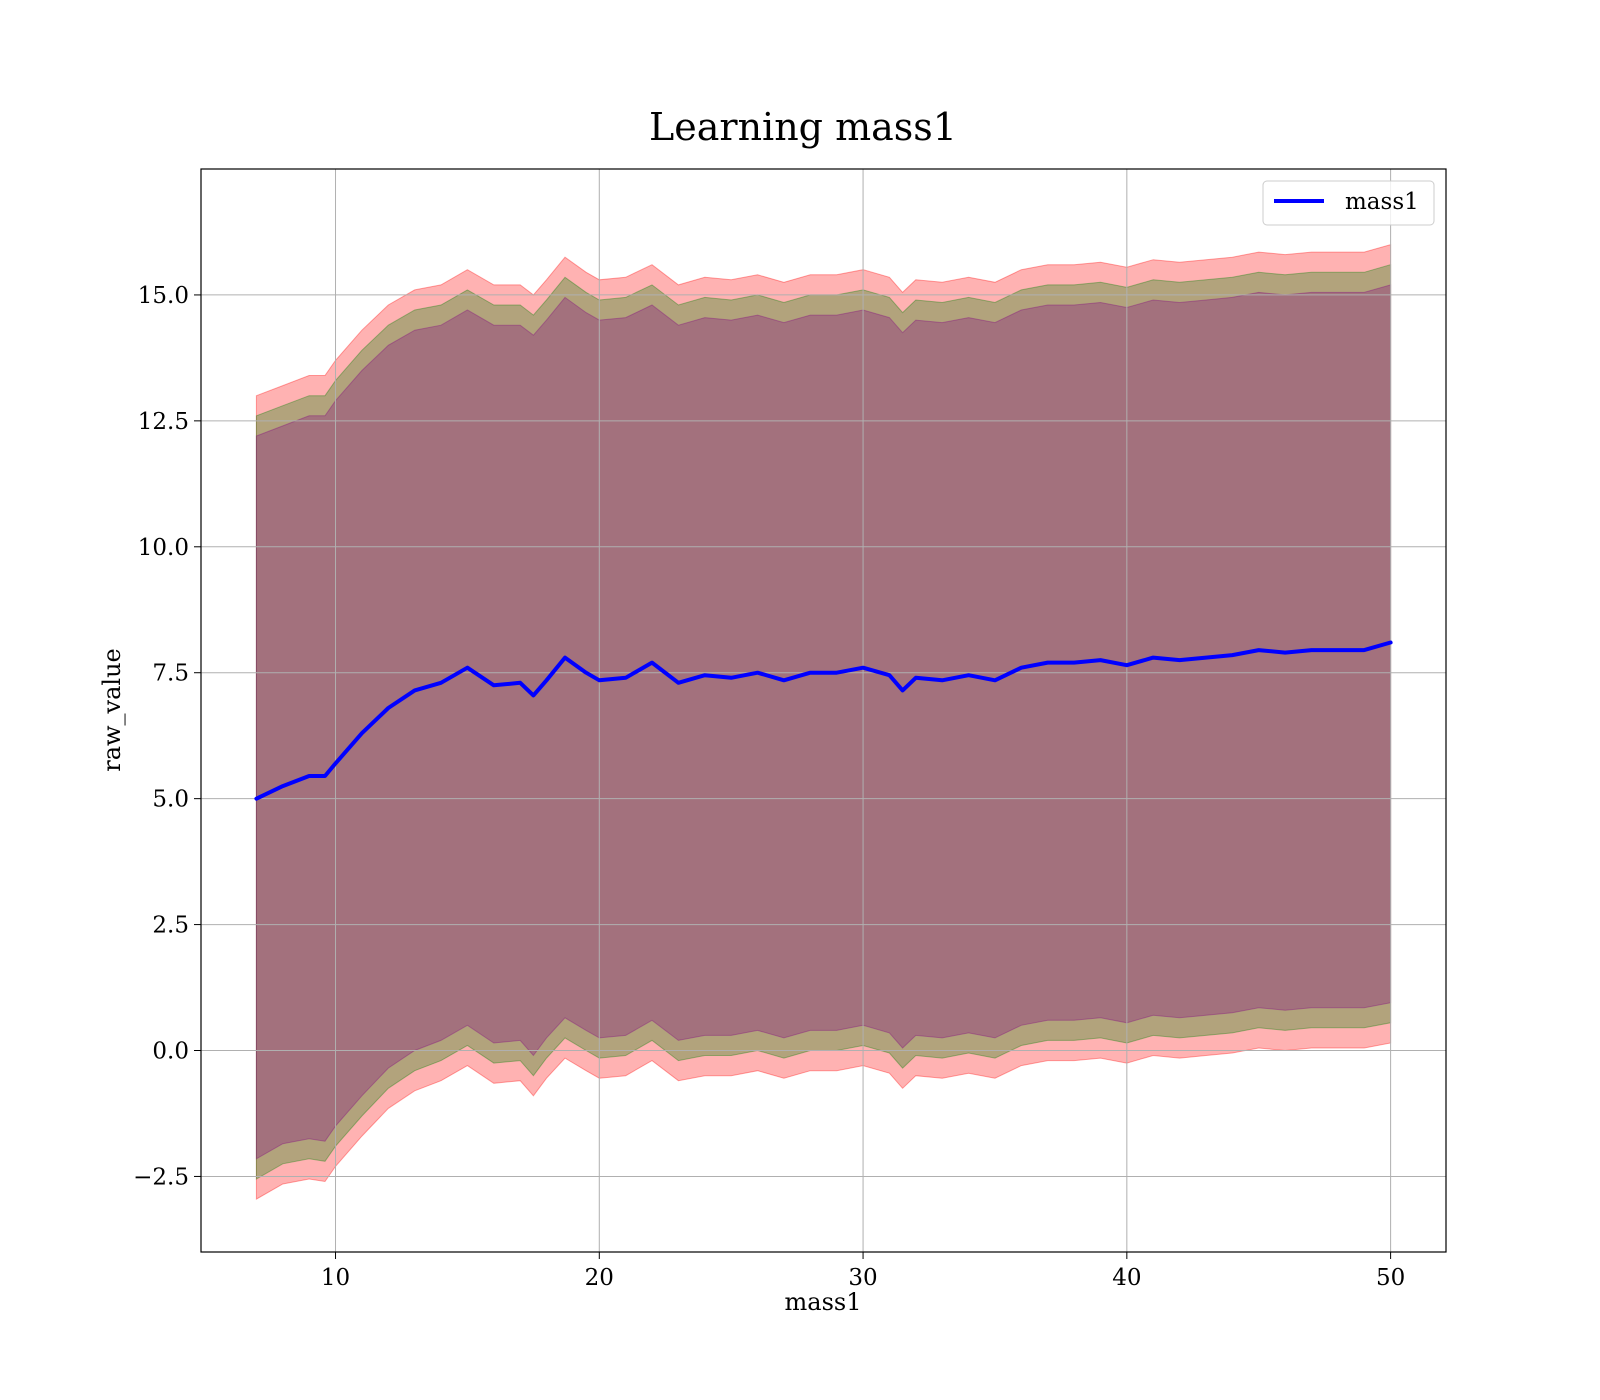 Image resolution: width=1600 pixels, height=1400 pixels. What do you see at coordinates (335, 1278) in the screenshot?
I see `x-tick-label: 10` at bounding box center [335, 1278].